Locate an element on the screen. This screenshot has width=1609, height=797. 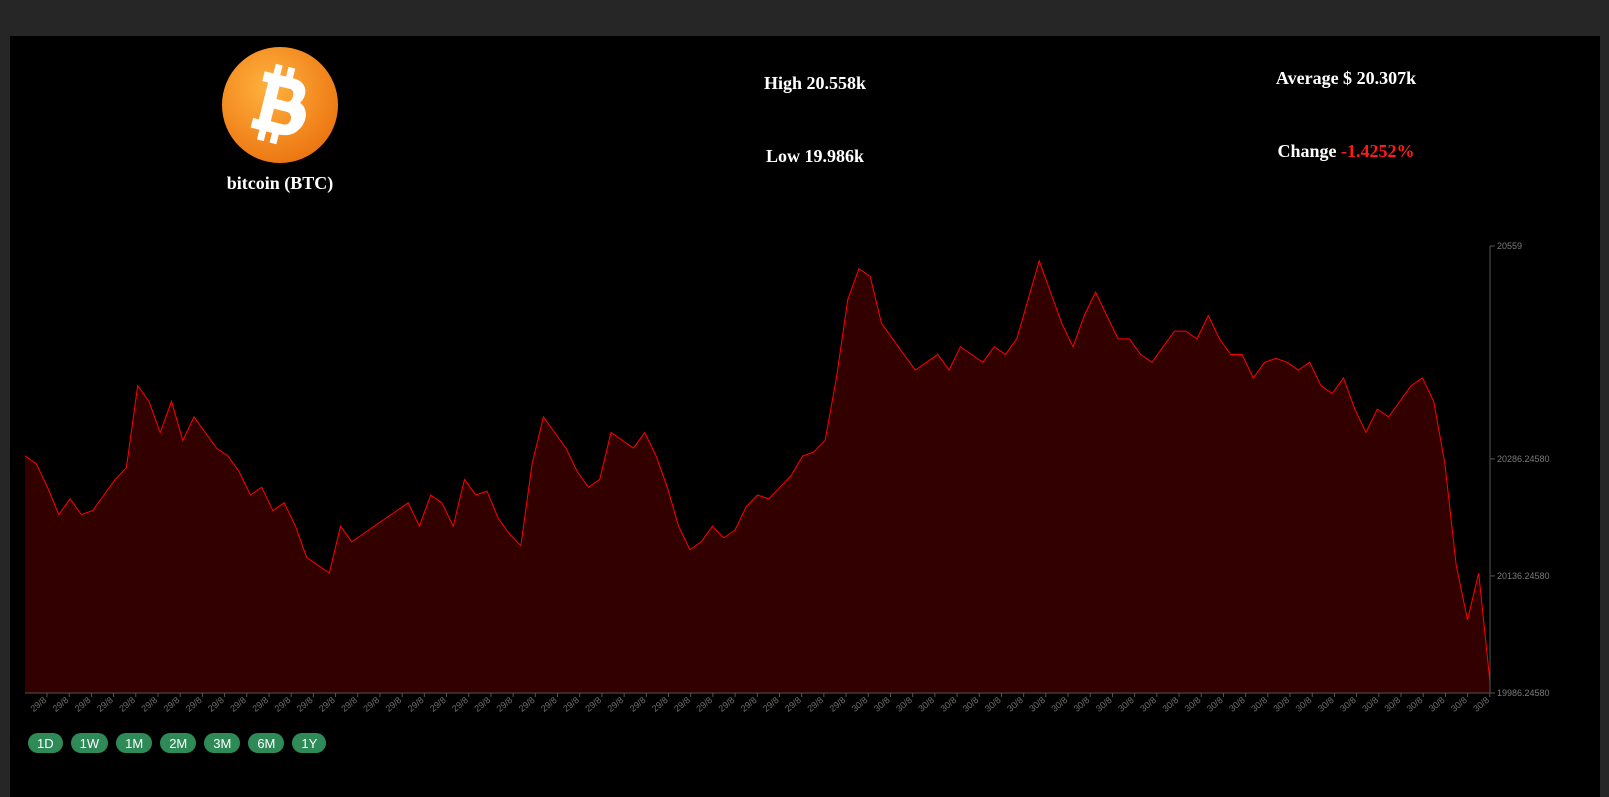
low-value: 19.986k is located at coordinates (834, 156).